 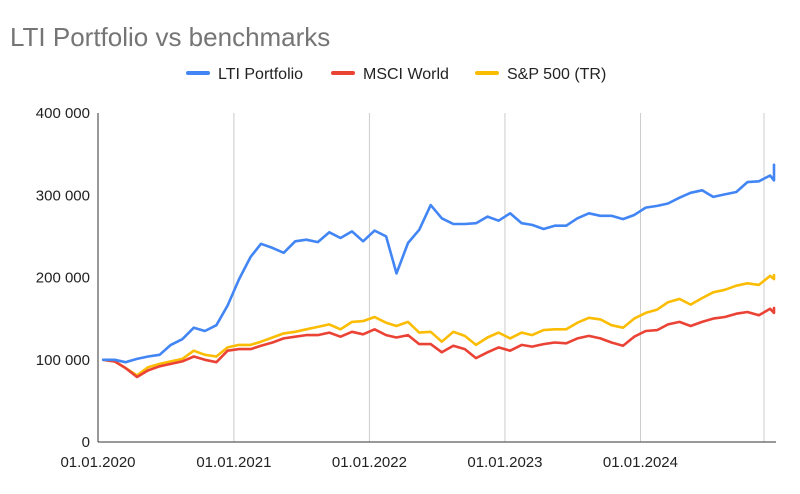 What do you see at coordinates (63, 195) in the screenshot?
I see `y-tick-label: 300 000` at bounding box center [63, 195].